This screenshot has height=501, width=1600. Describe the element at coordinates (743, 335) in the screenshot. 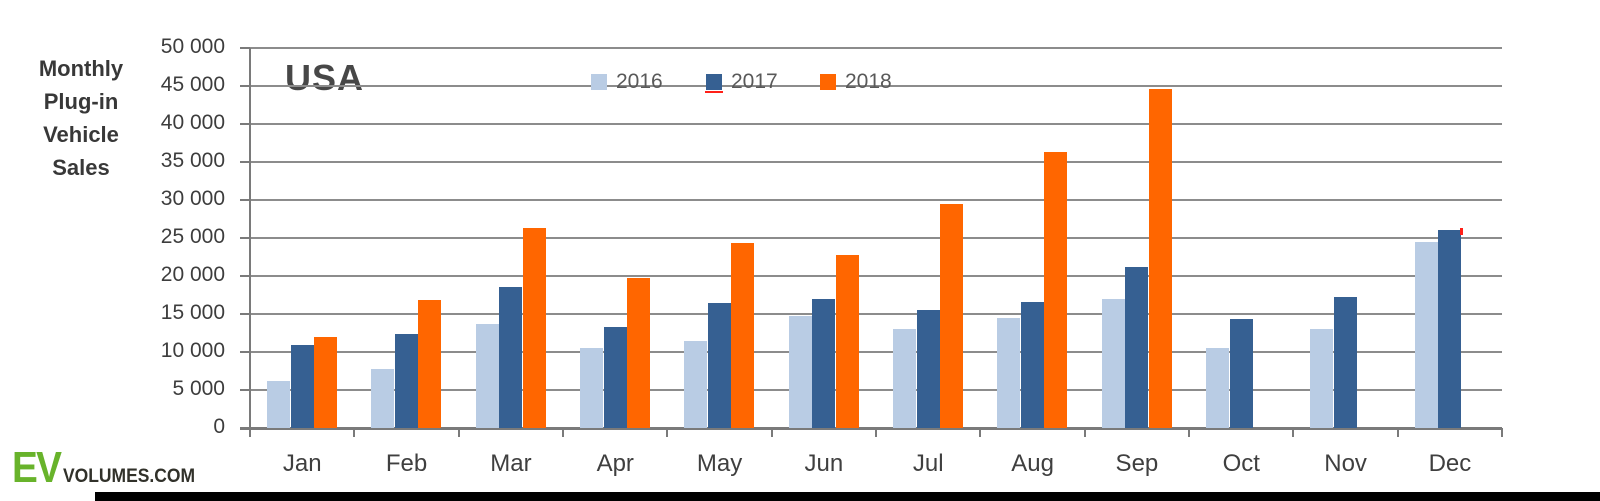

I see `bar-2018-may` at that location.